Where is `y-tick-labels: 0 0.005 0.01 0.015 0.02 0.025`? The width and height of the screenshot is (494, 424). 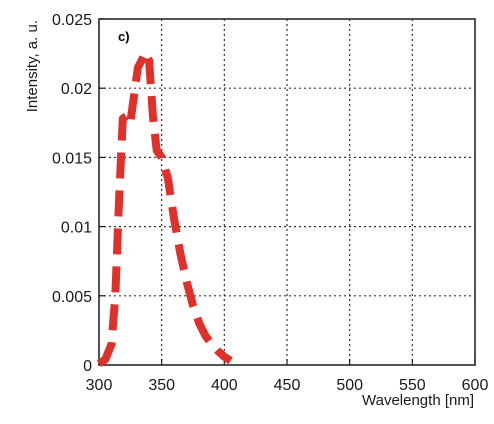
y-tick-labels: 0 0.005 0.01 0.015 0.02 0.025 is located at coordinates (72, 193).